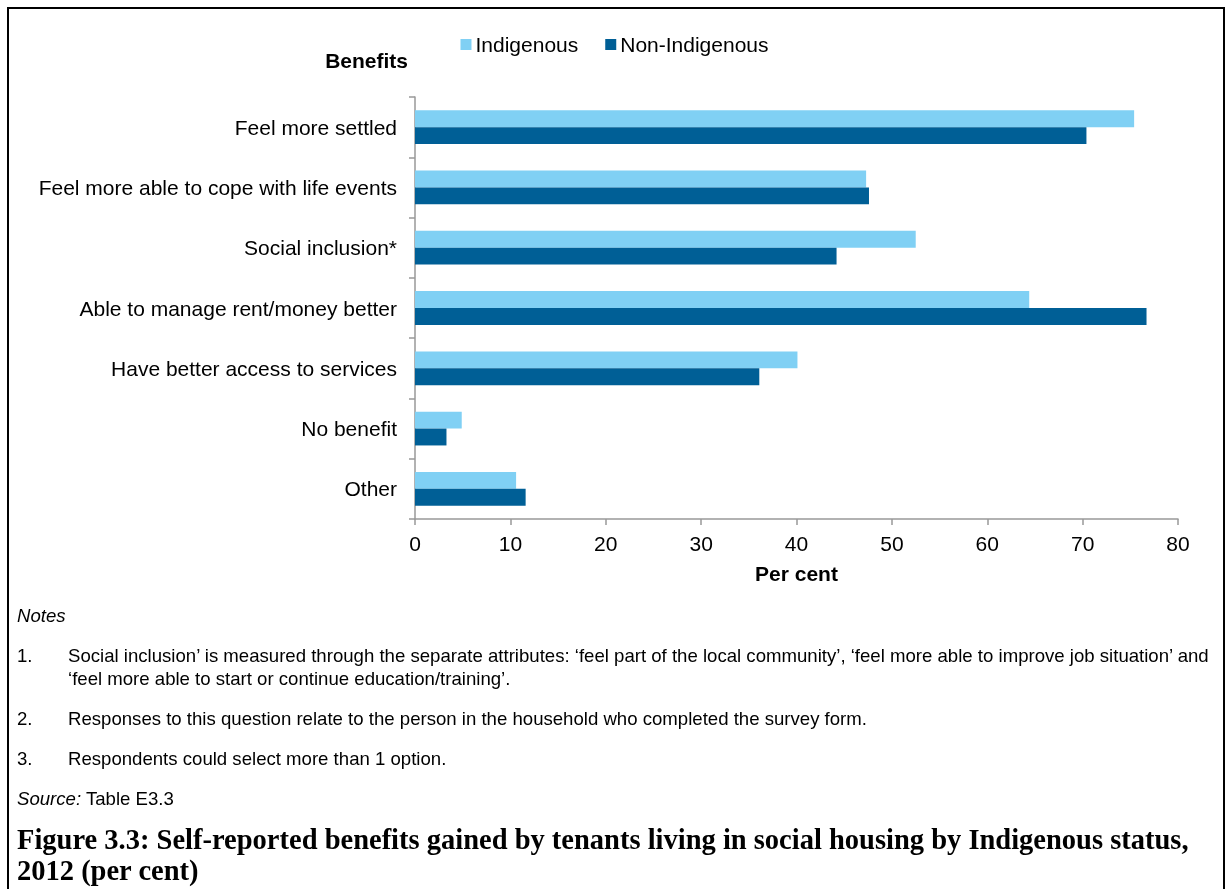 This screenshot has height=889, width=1229. I want to click on source-note: Source: Table E3.3, so click(96, 798).